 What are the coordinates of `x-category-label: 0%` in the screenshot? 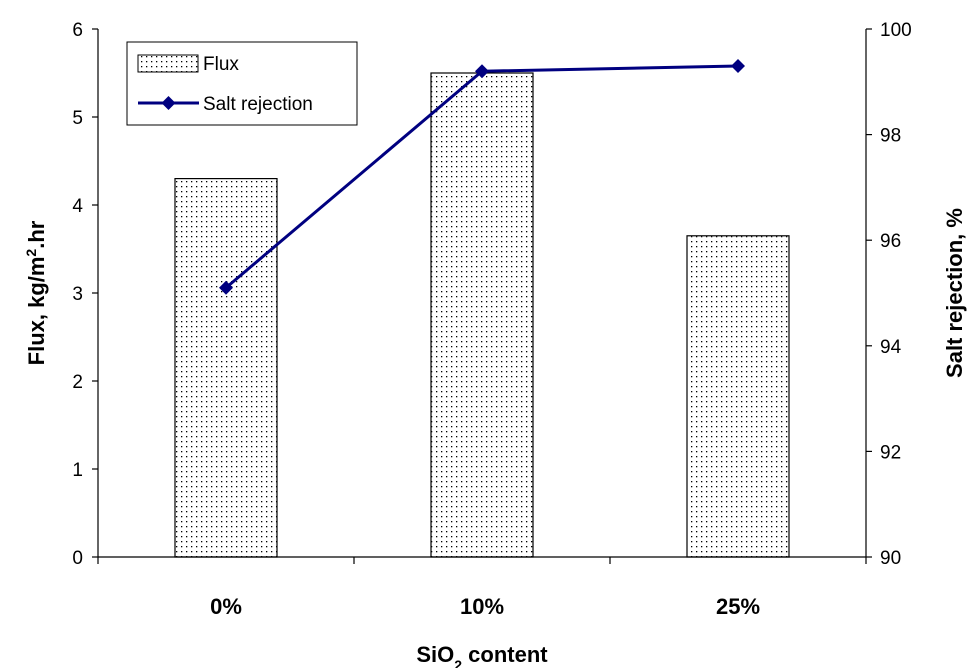 It's located at (226, 606).